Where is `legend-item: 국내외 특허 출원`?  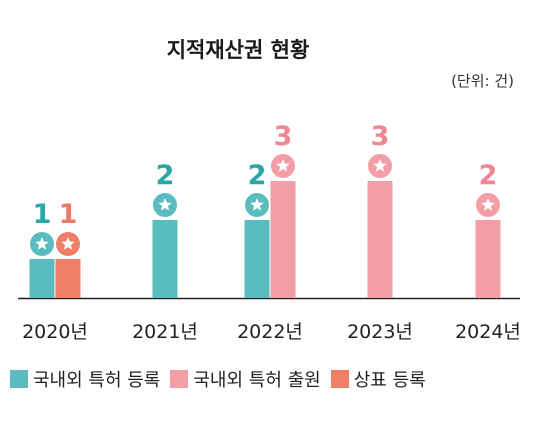
legend-item: 국내외 특허 출원 is located at coordinates (245, 379).